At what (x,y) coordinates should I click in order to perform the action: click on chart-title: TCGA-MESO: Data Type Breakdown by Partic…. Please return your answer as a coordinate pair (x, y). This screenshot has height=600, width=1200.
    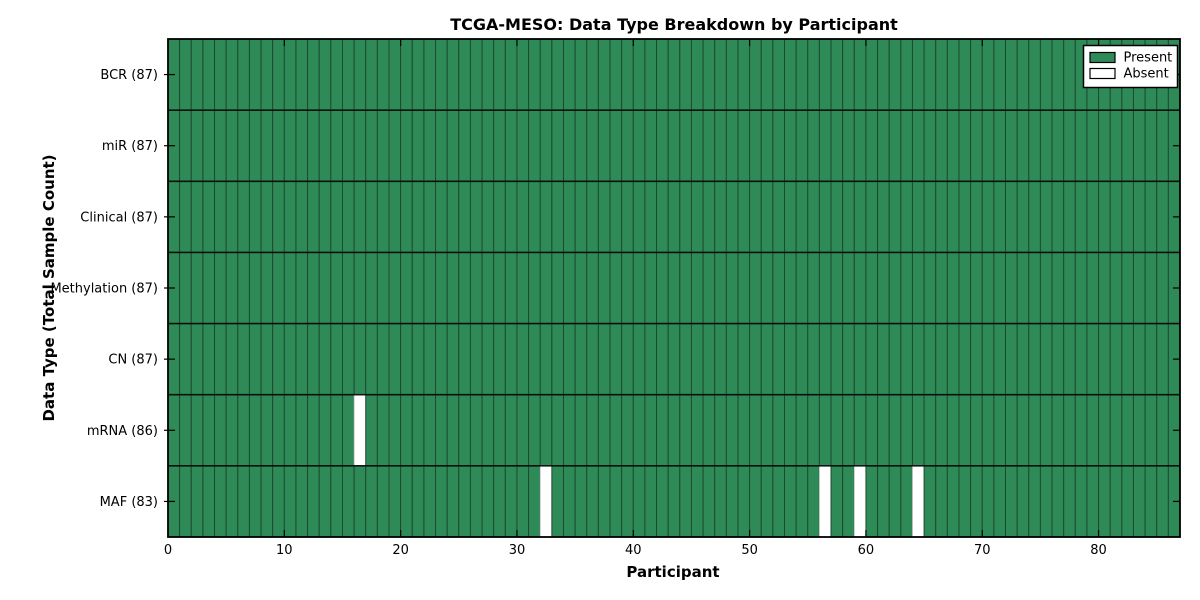
    Looking at the image, I should click on (674, 24).